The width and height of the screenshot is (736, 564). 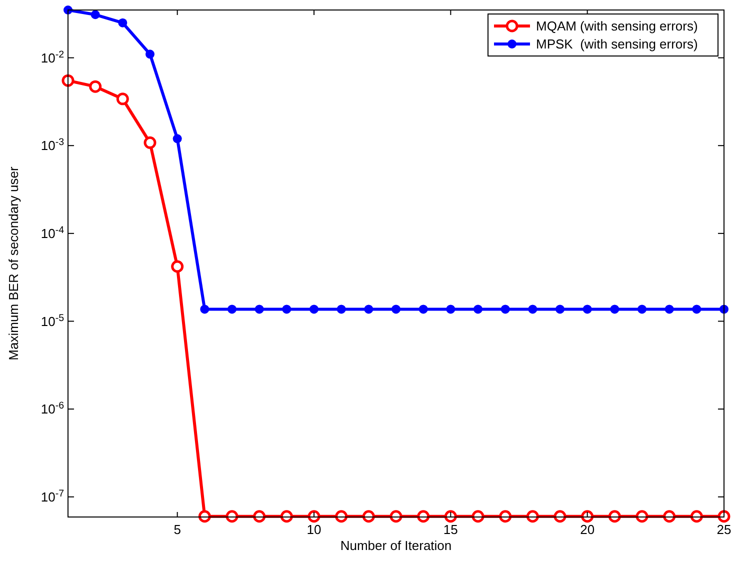 I want to click on x-tick-label: 5, so click(x=177, y=529).